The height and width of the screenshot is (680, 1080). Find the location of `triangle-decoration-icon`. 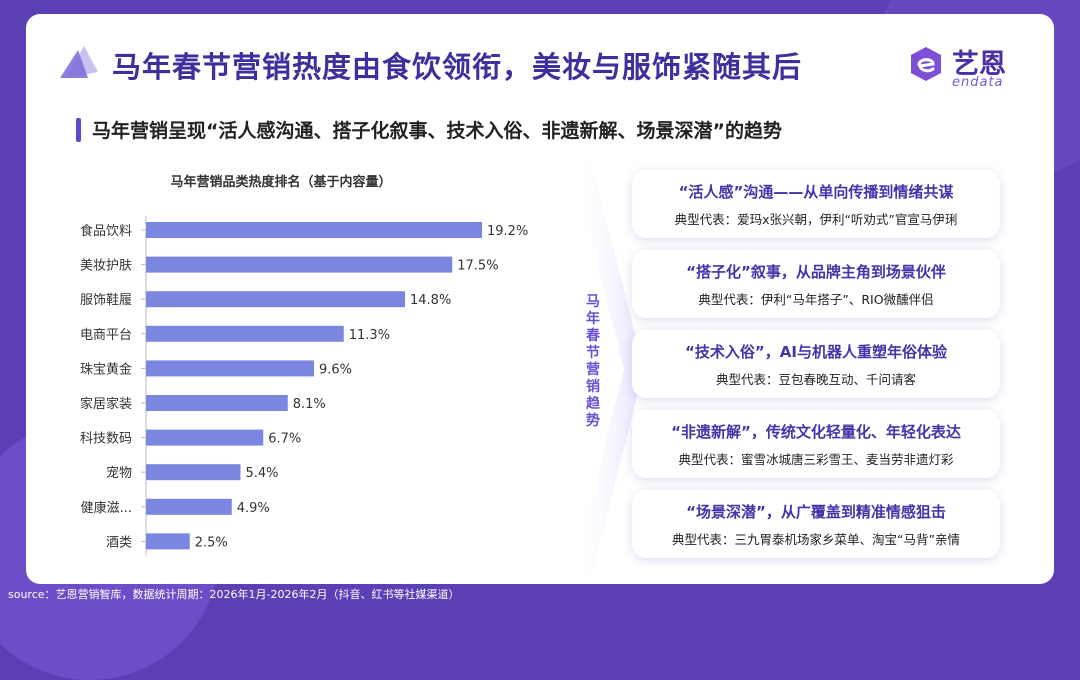

triangle-decoration-icon is located at coordinates (79, 62).